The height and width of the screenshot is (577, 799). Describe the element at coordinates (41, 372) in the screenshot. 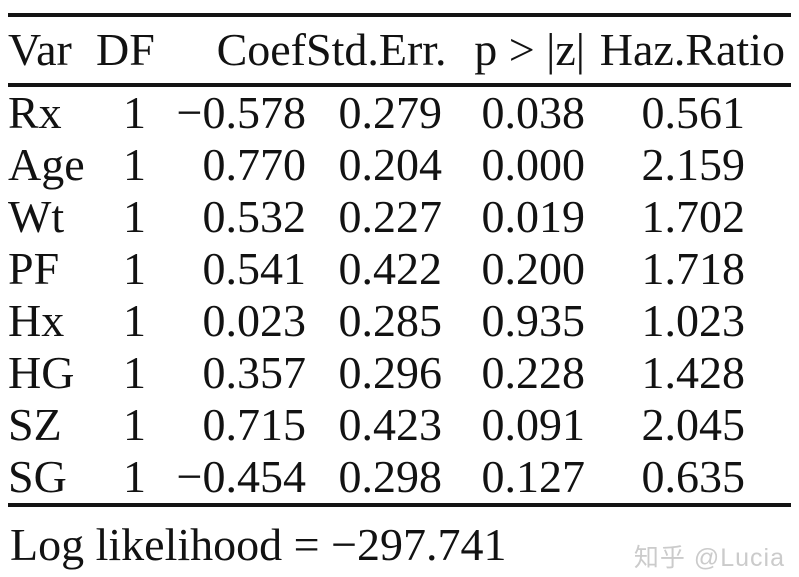

I see `cell-var: HG` at that location.